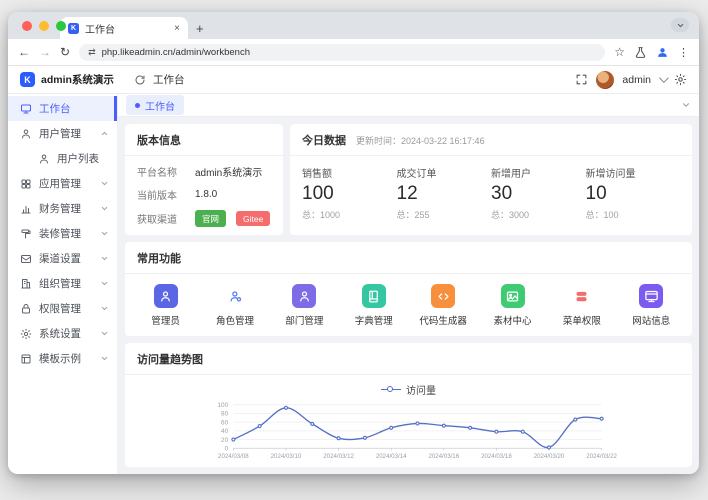 Image resolution: width=708 pixels, height=500 pixels. I want to click on sidebar-item-channel-settings: 渠道设置, so click(62, 258).